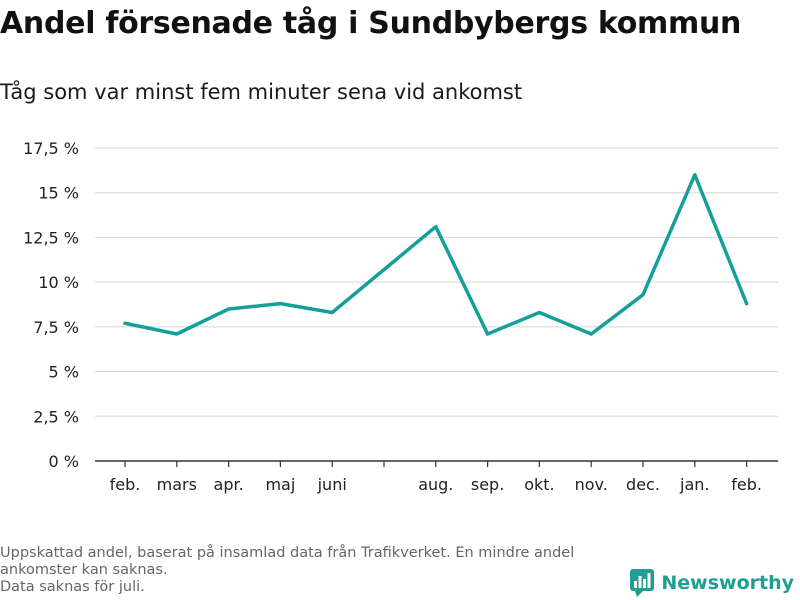 Image resolution: width=800 pixels, height=600 pixels. What do you see at coordinates (332, 484) in the screenshot?
I see `x-tick-label: juni` at bounding box center [332, 484].